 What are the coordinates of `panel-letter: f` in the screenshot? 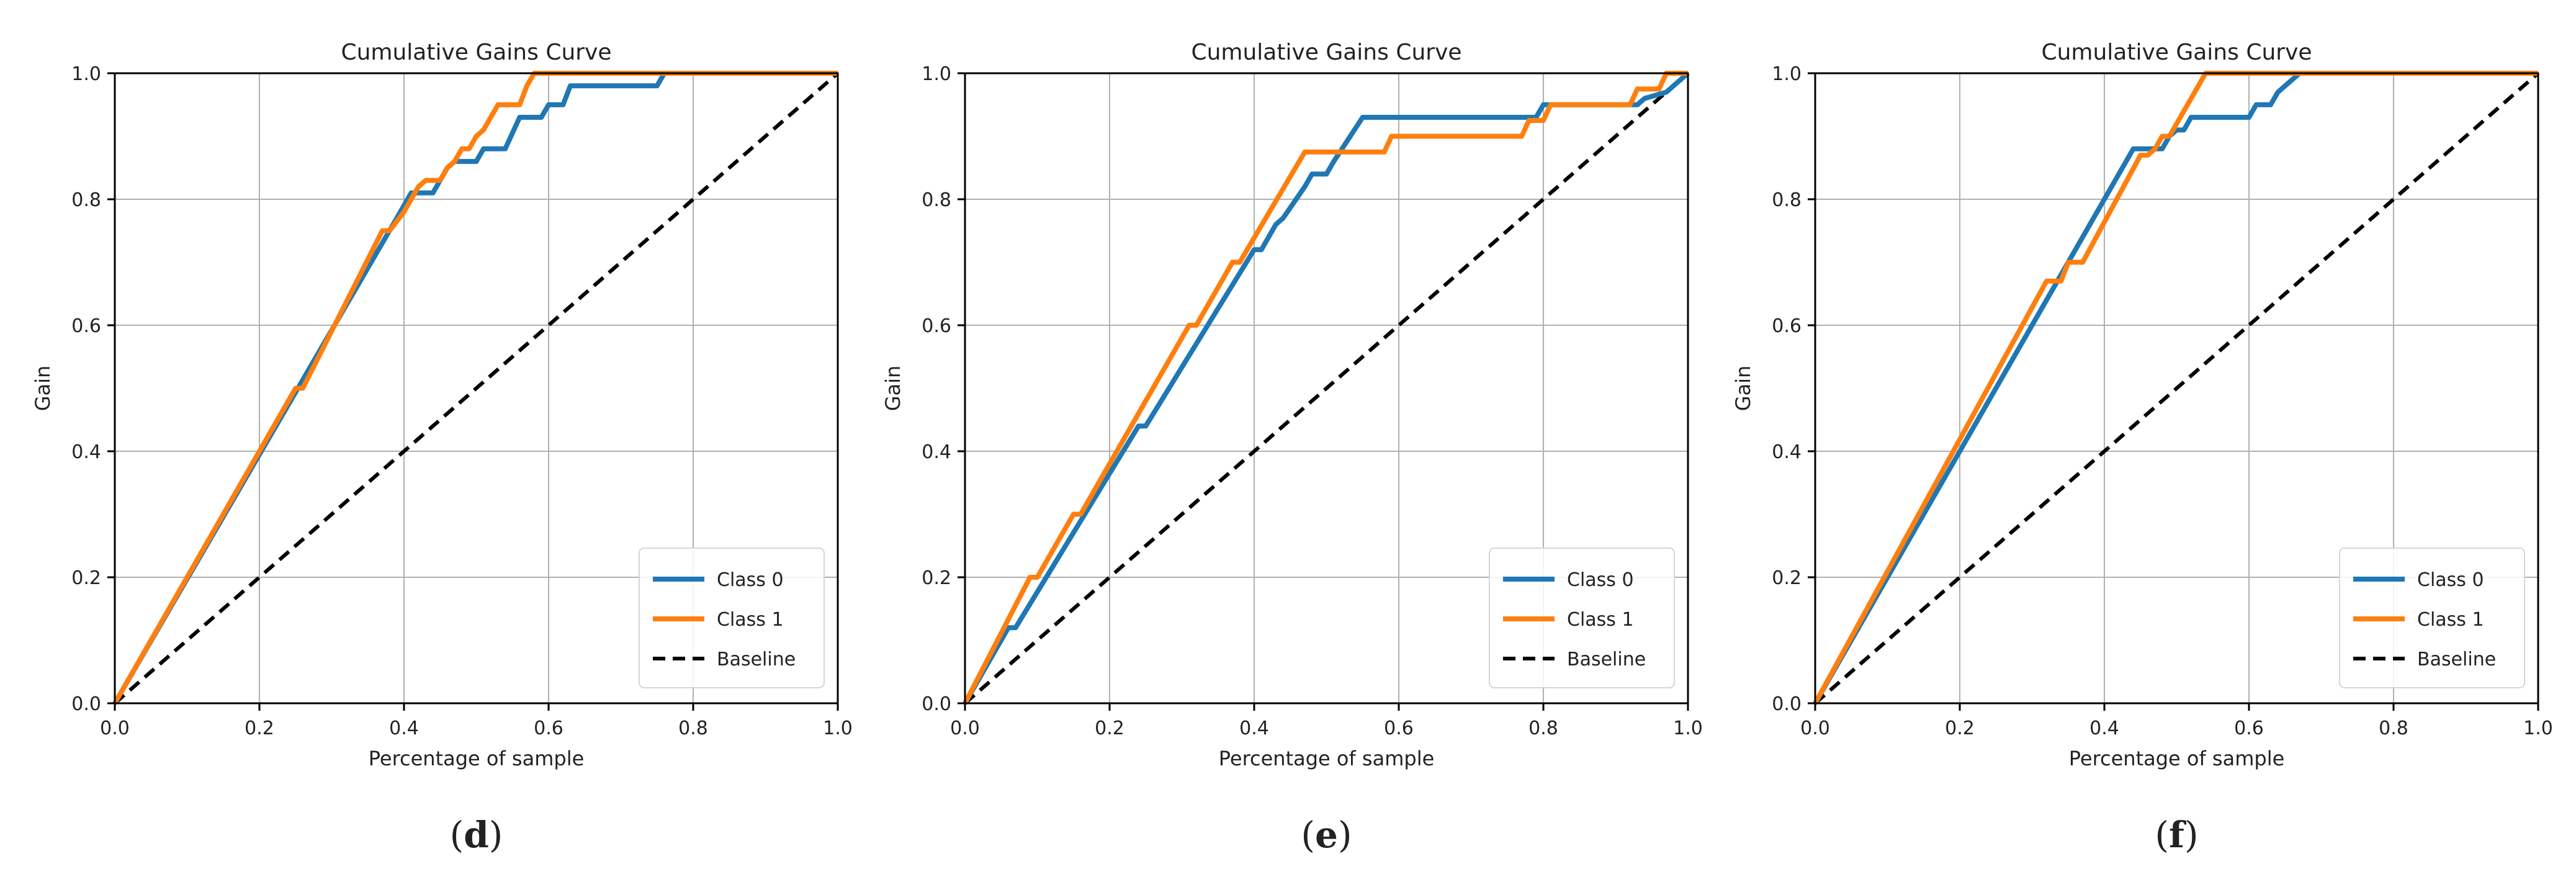 It's located at (2178, 835).